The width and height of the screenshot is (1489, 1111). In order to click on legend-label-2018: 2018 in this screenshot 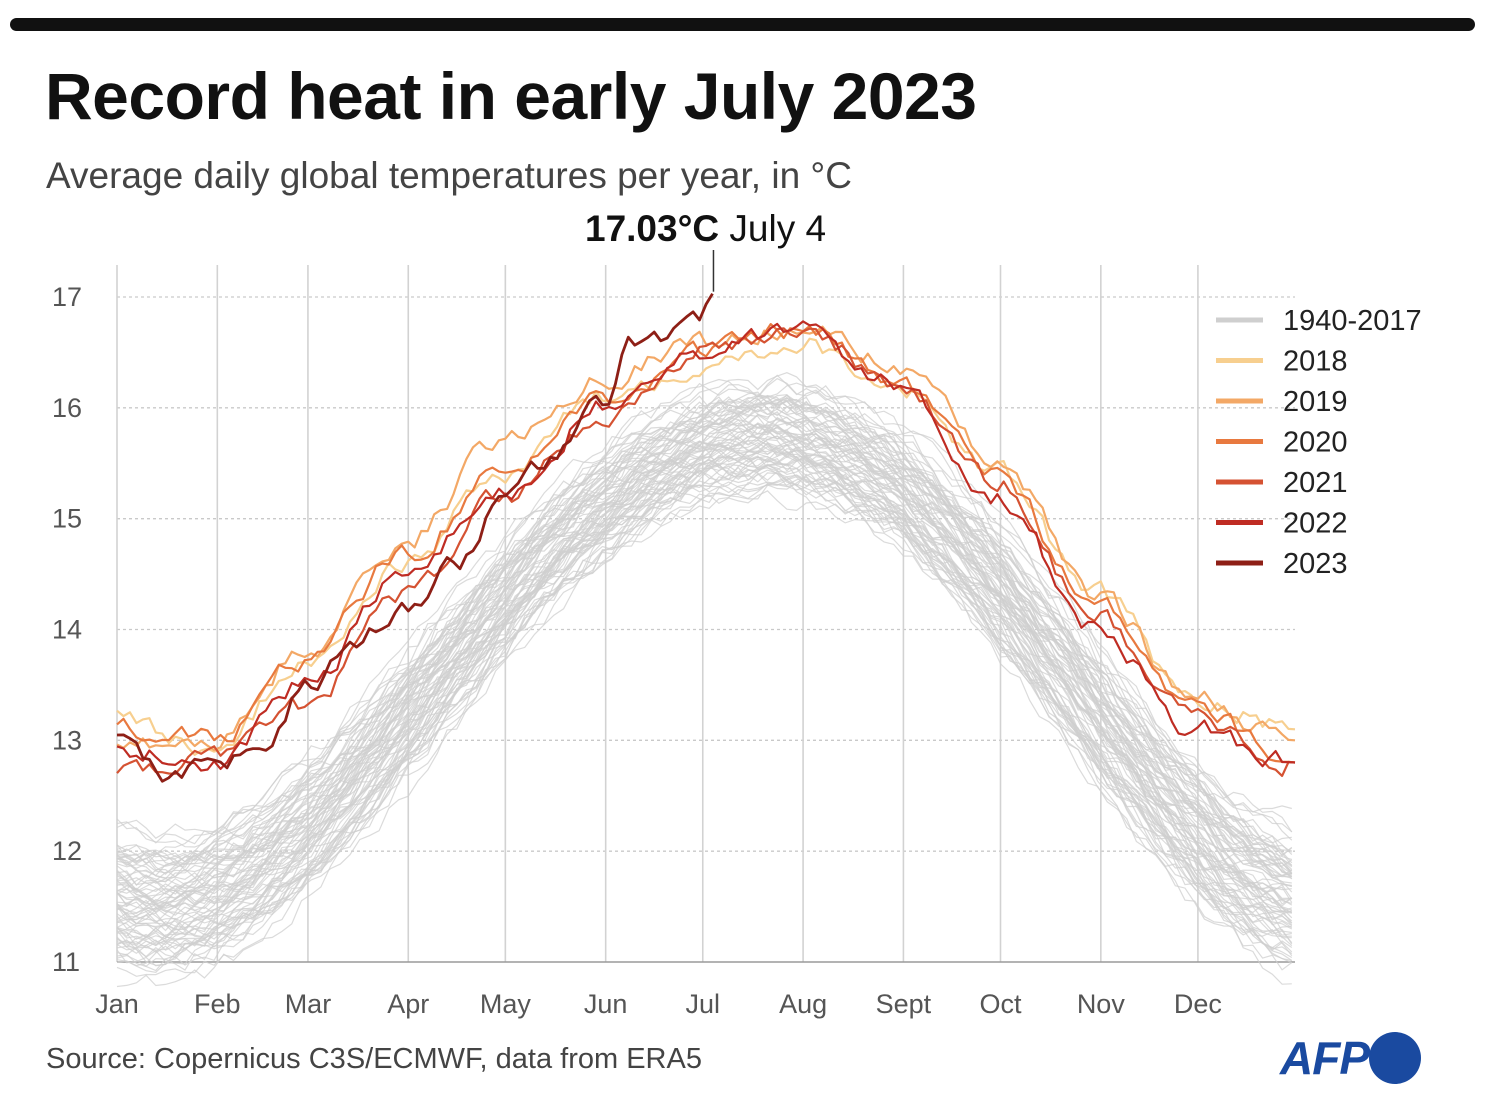, I will do `click(1315, 362)`.